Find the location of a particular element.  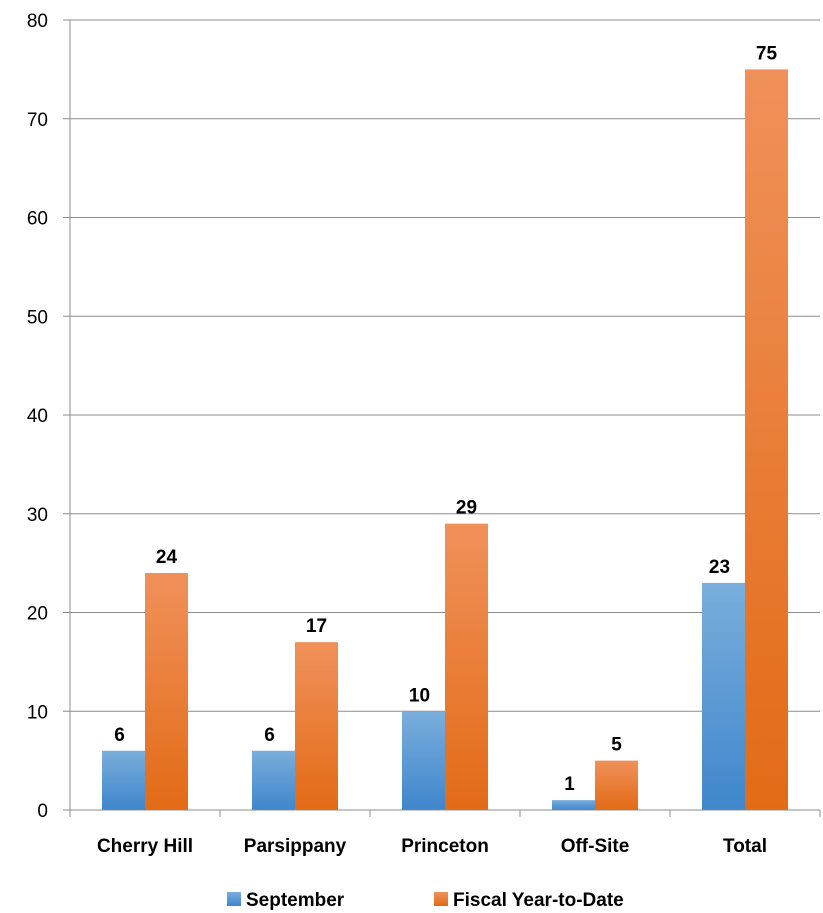

y-tick-label: 60 is located at coordinates (37, 219).